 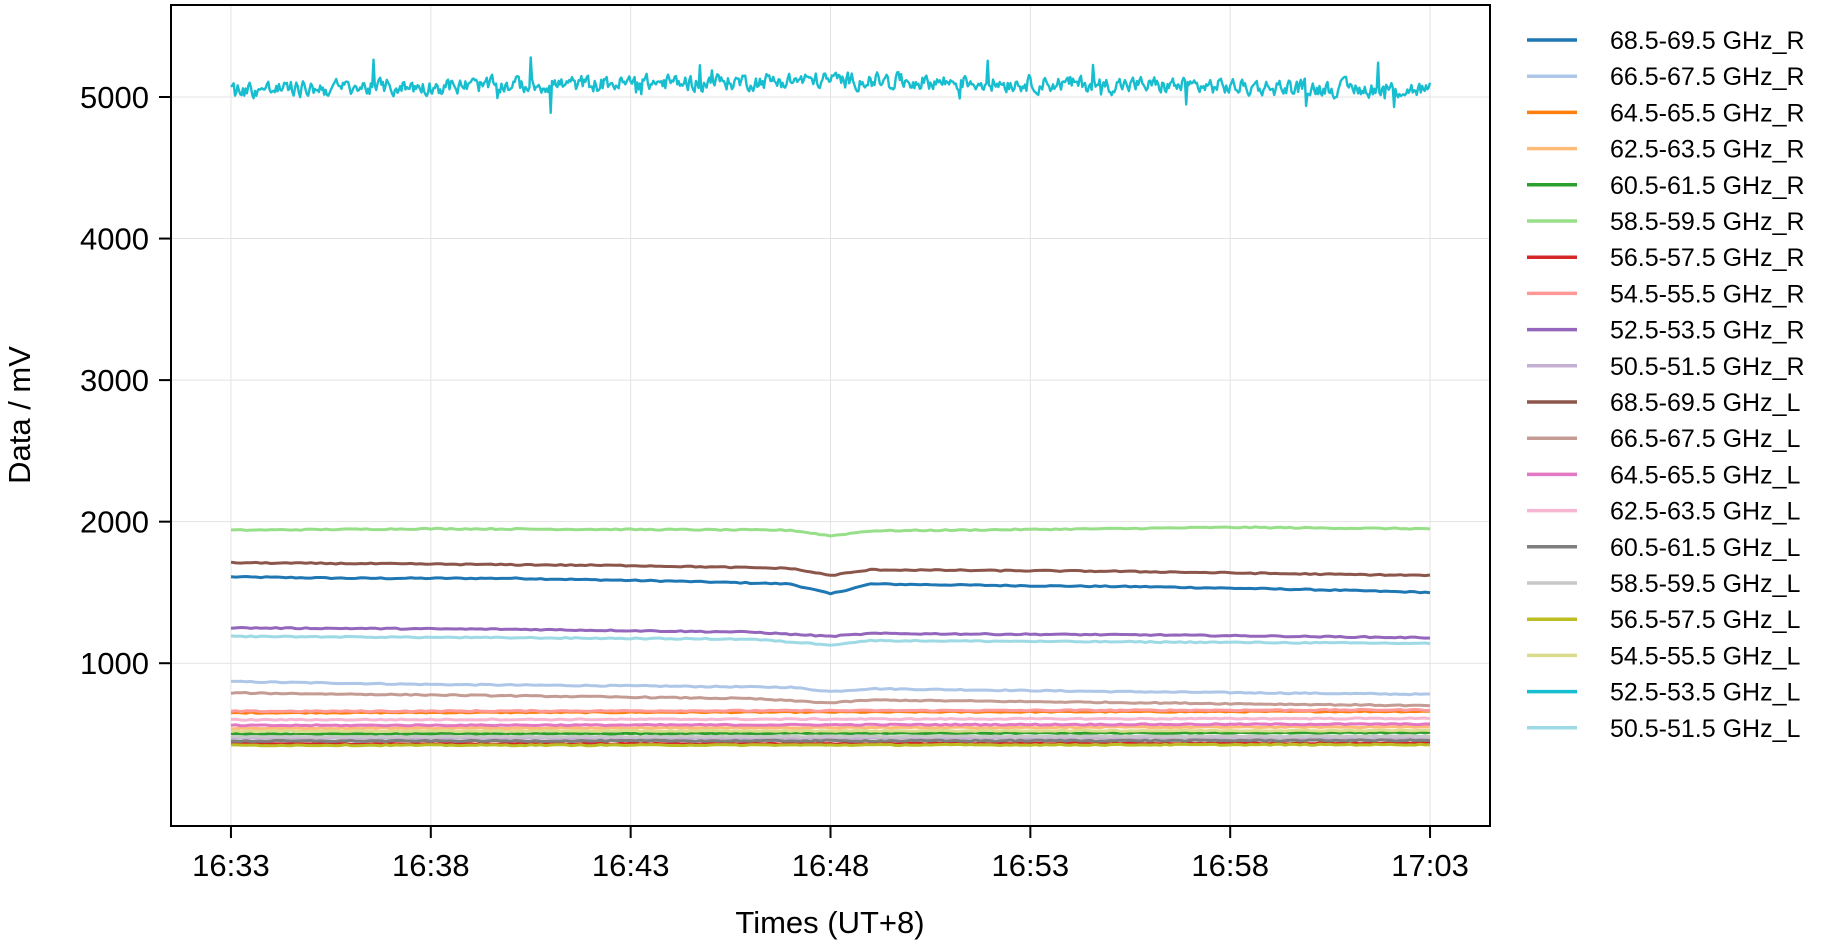 What do you see at coordinates (1705, 620) in the screenshot?
I see `legend-label: 56.5-57.5 GHz_L` at bounding box center [1705, 620].